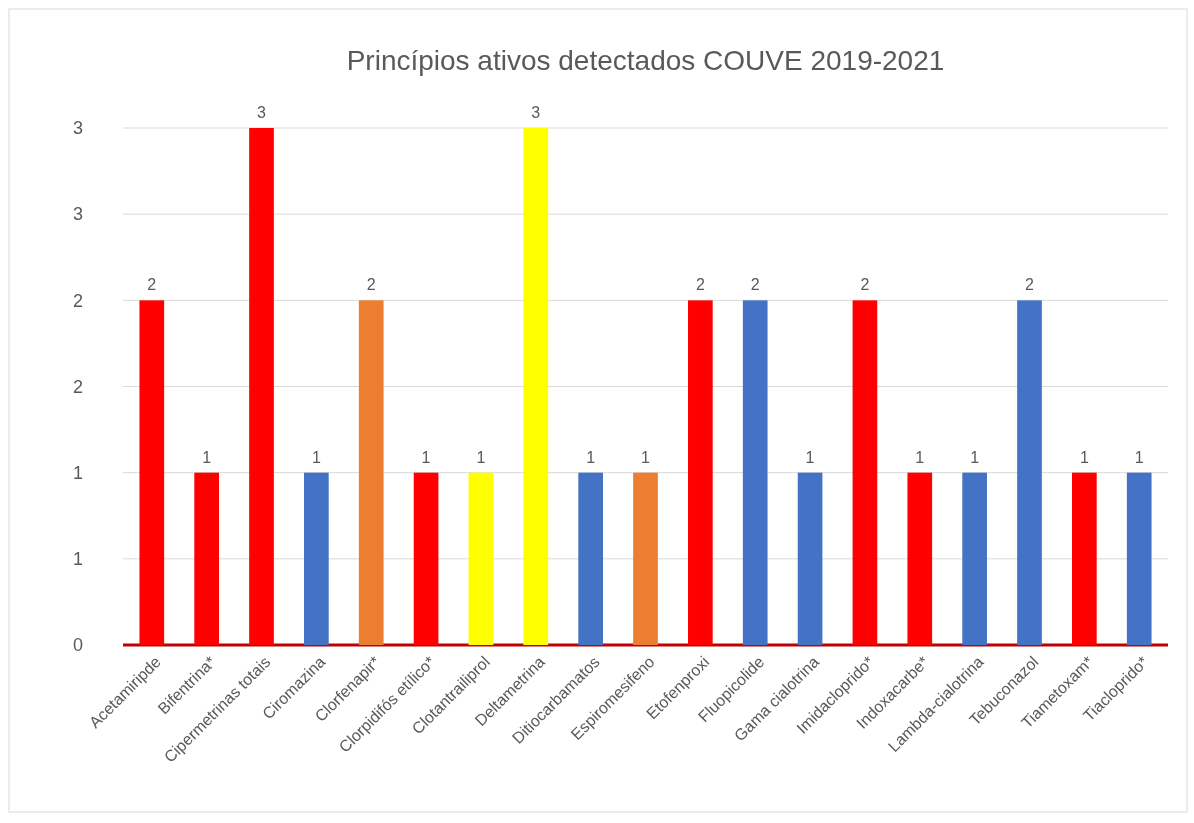  I want to click on y-tick-label: 0, so click(77, 645).